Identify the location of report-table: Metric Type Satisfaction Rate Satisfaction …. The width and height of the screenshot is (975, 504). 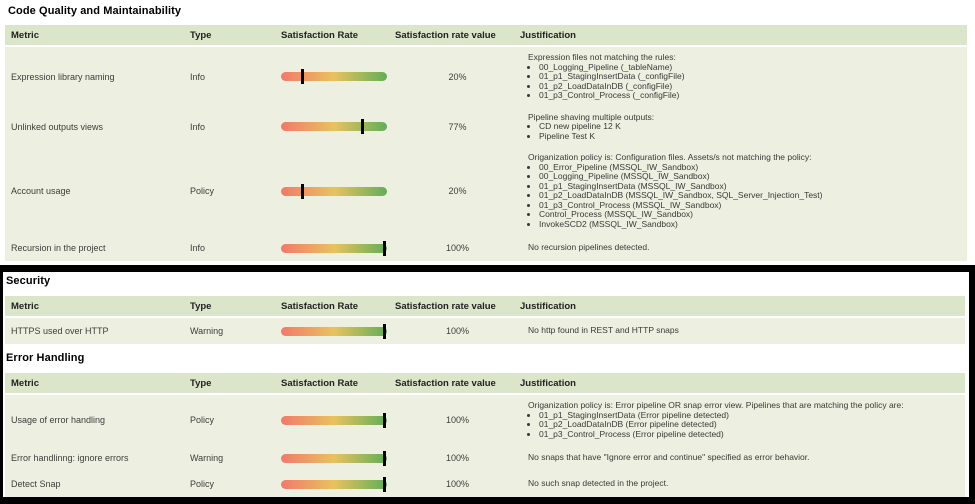
(485, 320).